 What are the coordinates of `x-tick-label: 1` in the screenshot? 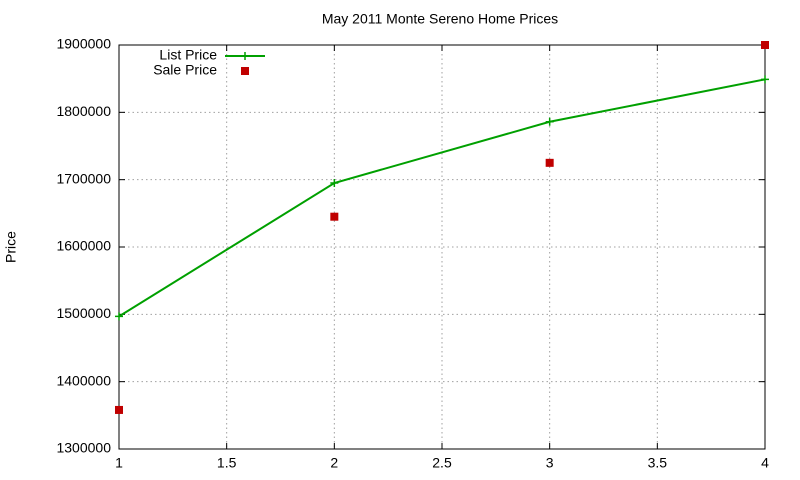 It's located at (119, 463).